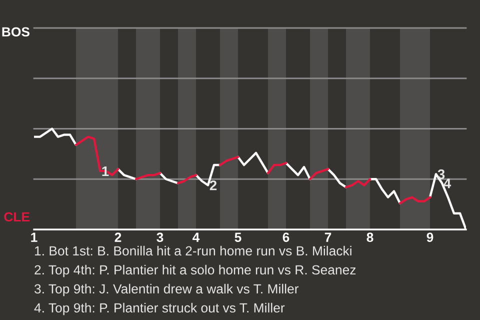  I want to click on text: 1. Bot 1st: B. Bonilla hit a 2-run home run vs B. Milacki, so click(193, 251).